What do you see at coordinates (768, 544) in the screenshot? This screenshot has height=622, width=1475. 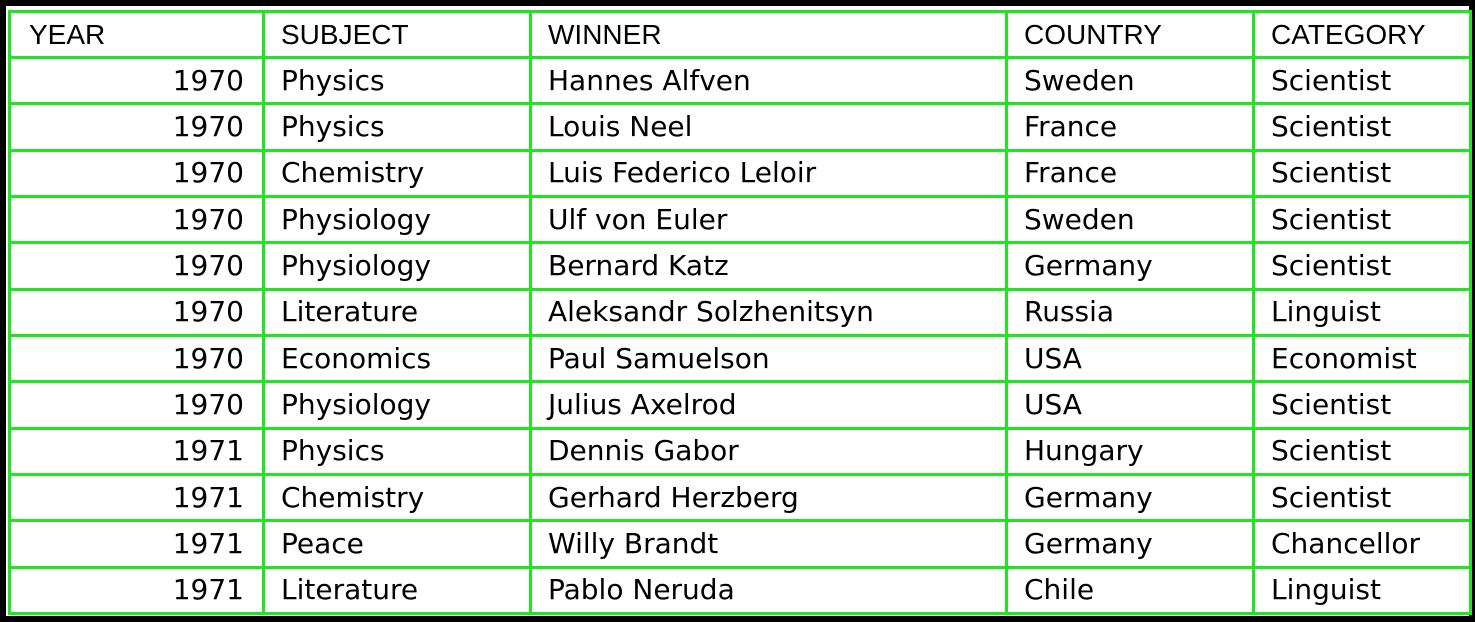 I see `cell-winner: Willy Brandt` at bounding box center [768, 544].